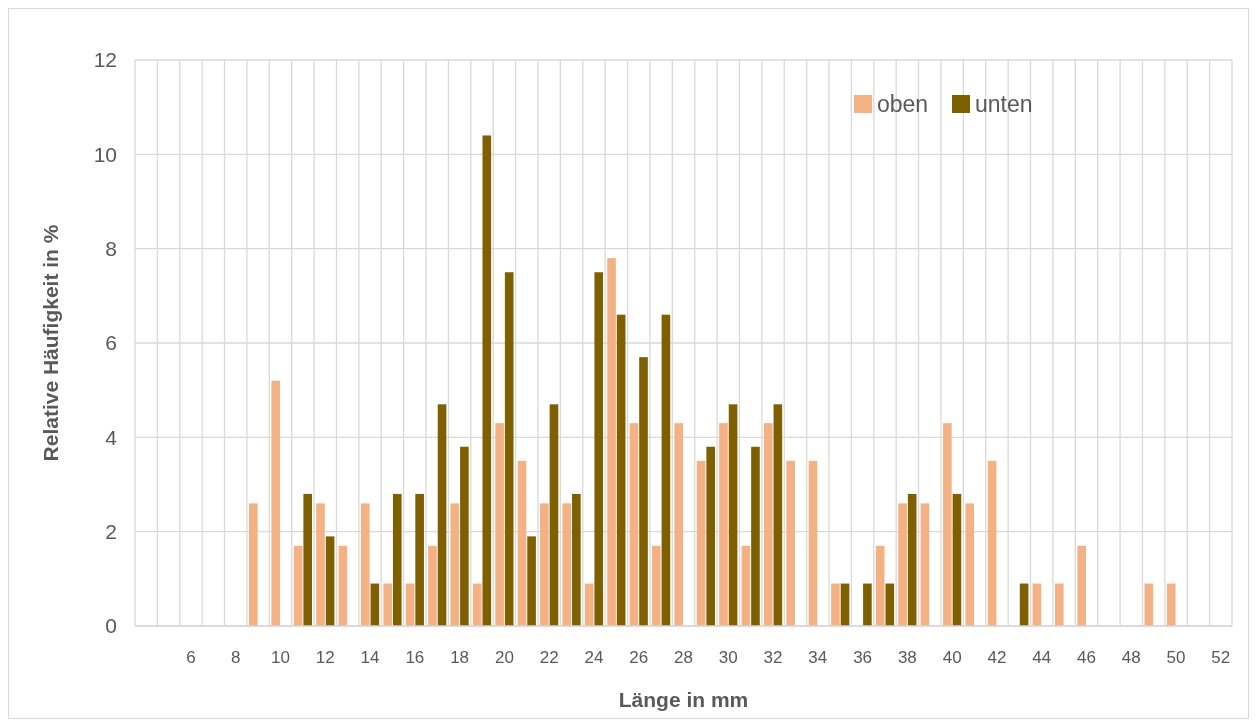  What do you see at coordinates (111, 437) in the screenshot?
I see `y-tick-label: 4` at bounding box center [111, 437].